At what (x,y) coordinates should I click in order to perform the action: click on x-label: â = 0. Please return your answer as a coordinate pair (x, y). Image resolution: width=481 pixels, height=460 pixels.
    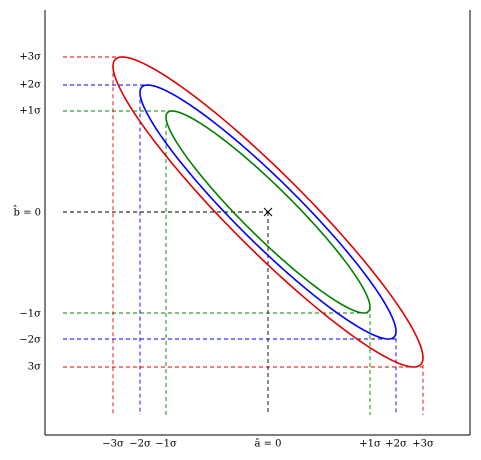
    Looking at the image, I should click on (267, 444).